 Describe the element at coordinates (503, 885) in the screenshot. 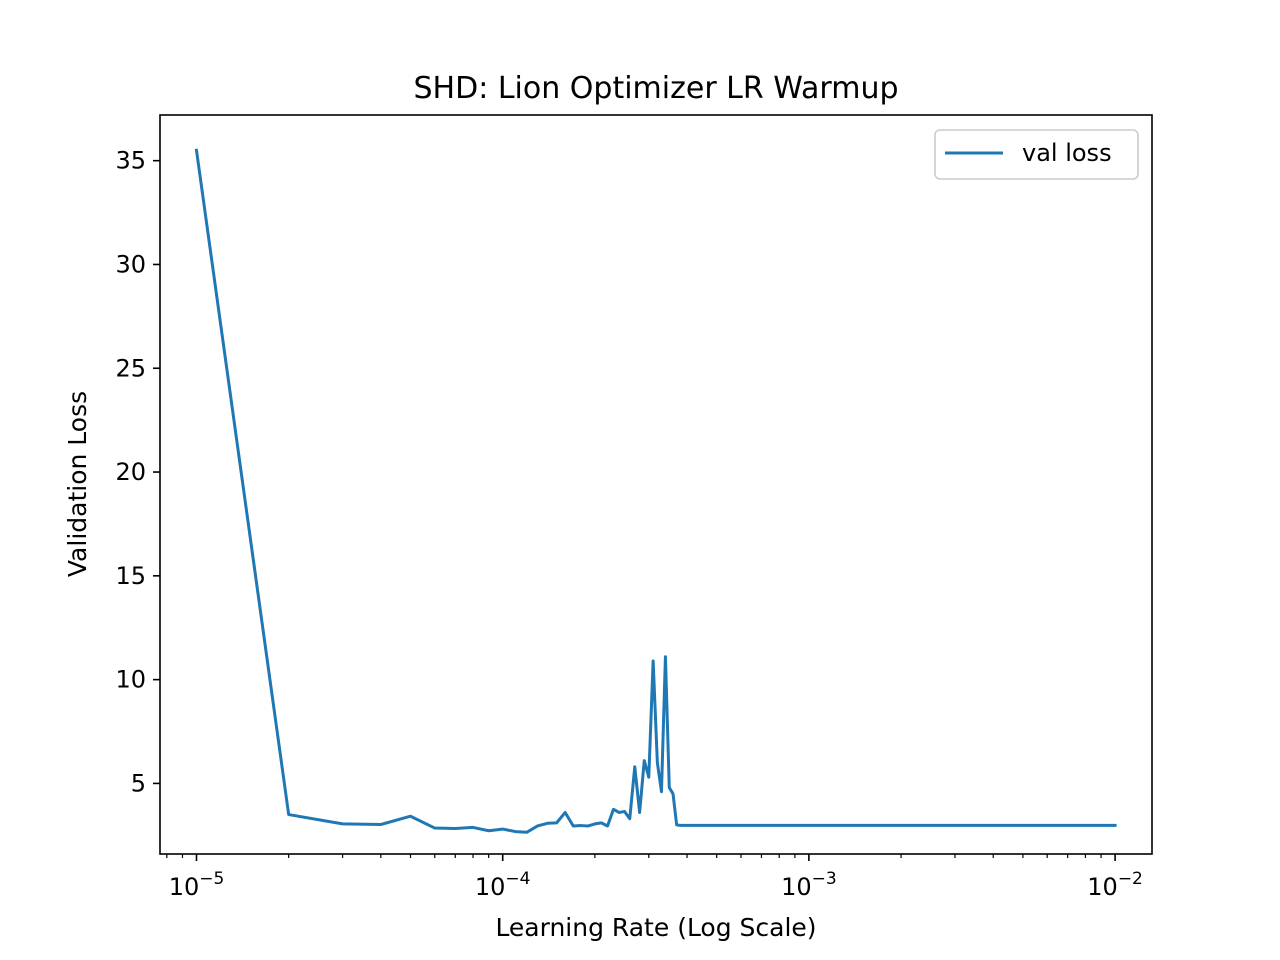

I see `x-tick-label: 10⁻⁴` at that location.